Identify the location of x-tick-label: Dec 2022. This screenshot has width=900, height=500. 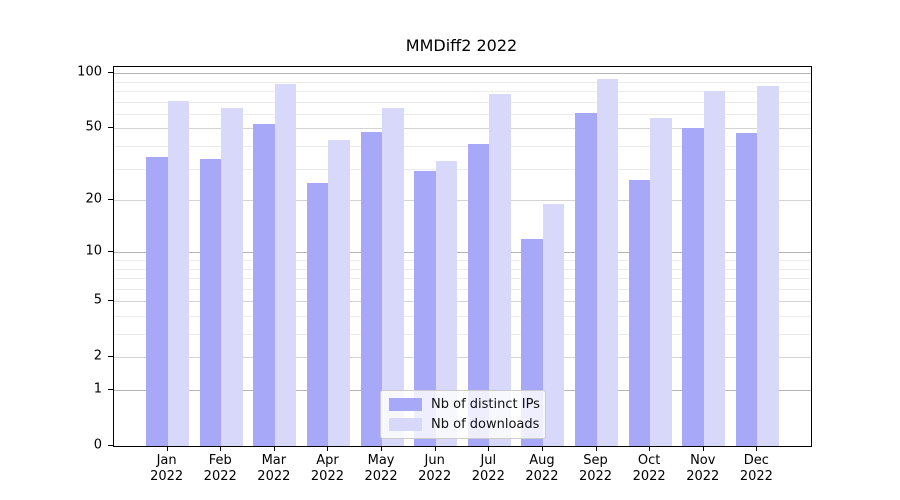
(756, 469).